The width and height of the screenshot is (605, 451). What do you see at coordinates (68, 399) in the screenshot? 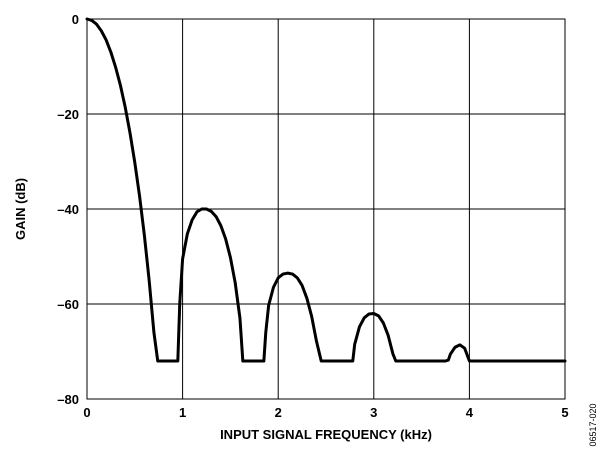
I see `y-tick-label-4: –80` at bounding box center [68, 399].